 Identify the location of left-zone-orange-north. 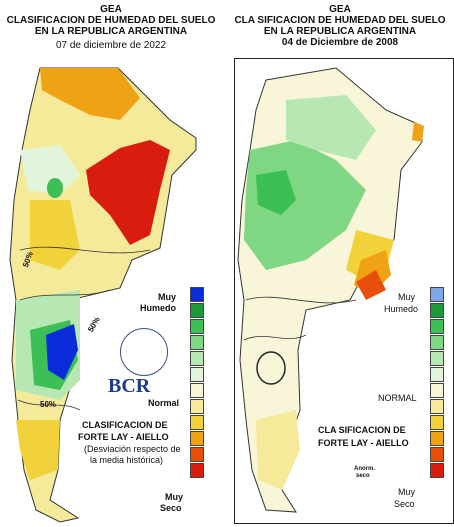
(90, 94).